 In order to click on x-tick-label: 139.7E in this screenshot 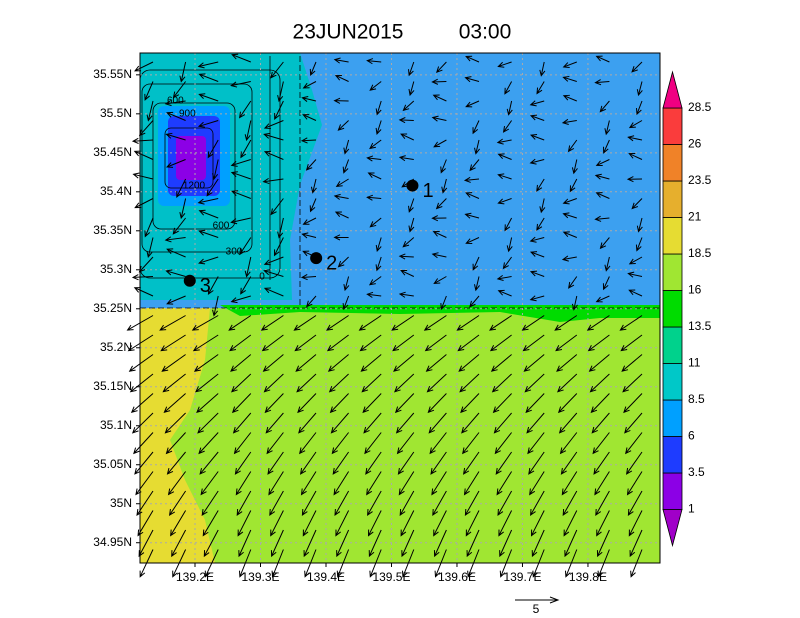, I will do `click(522, 577)`.